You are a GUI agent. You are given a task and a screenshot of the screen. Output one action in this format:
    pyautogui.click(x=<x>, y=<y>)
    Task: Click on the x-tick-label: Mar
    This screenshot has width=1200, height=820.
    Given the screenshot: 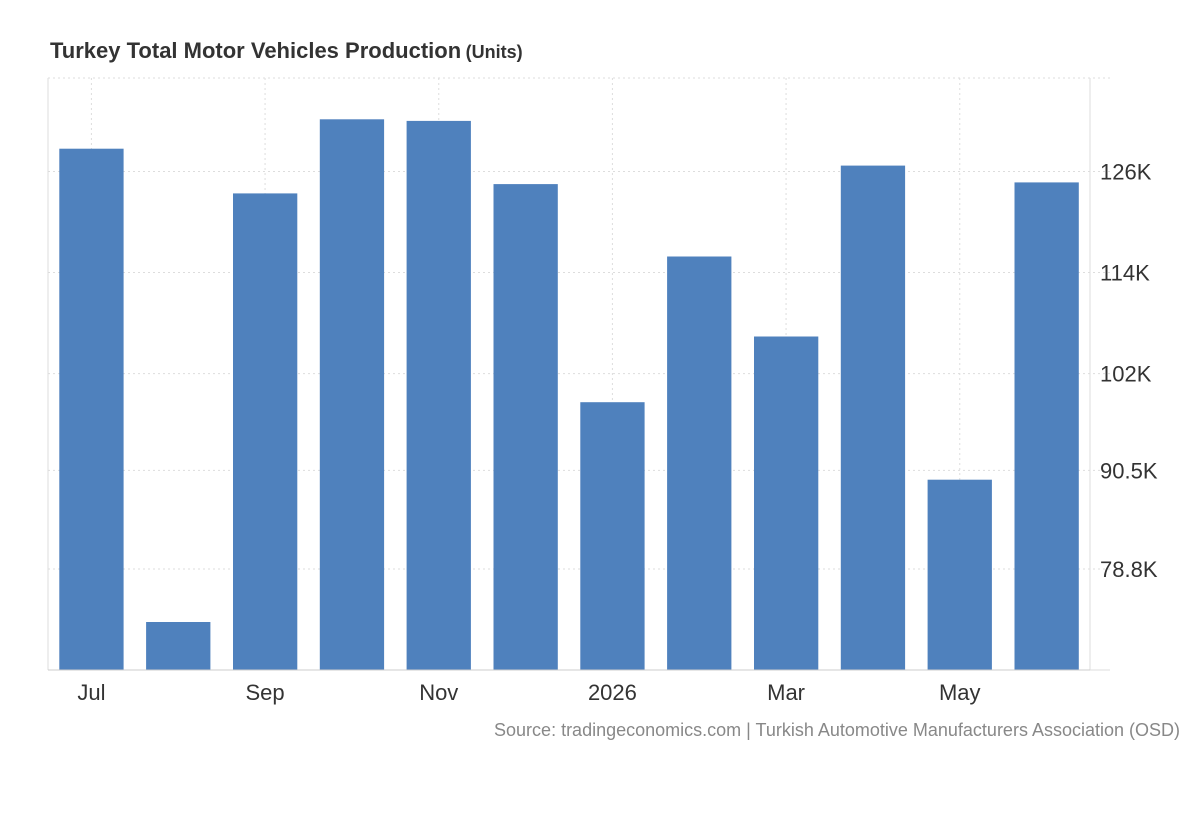 What is the action you would take?
    pyautogui.click(x=786, y=692)
    